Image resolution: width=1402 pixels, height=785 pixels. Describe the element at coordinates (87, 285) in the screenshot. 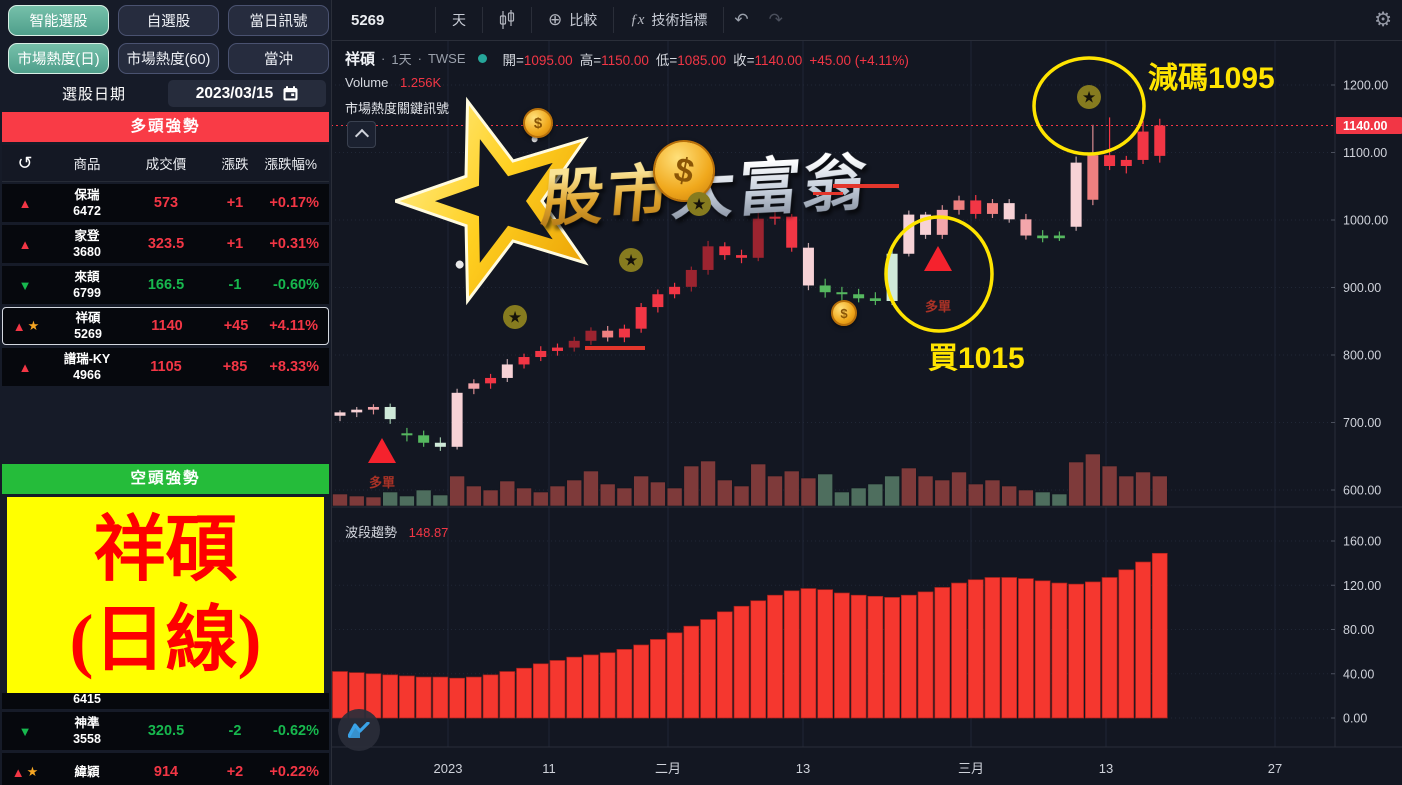

I see `stock-name-code: 來頡 6799` at that location.